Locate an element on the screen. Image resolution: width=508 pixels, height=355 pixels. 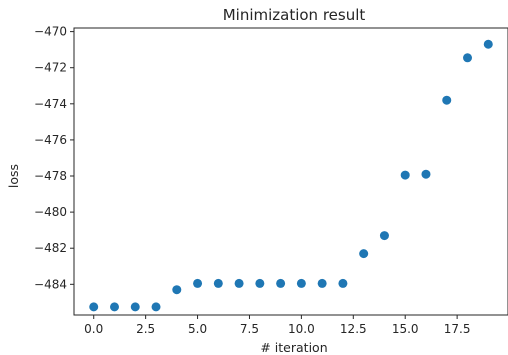
x-tick-label: 2.5 is located at coordinates (145, 329).